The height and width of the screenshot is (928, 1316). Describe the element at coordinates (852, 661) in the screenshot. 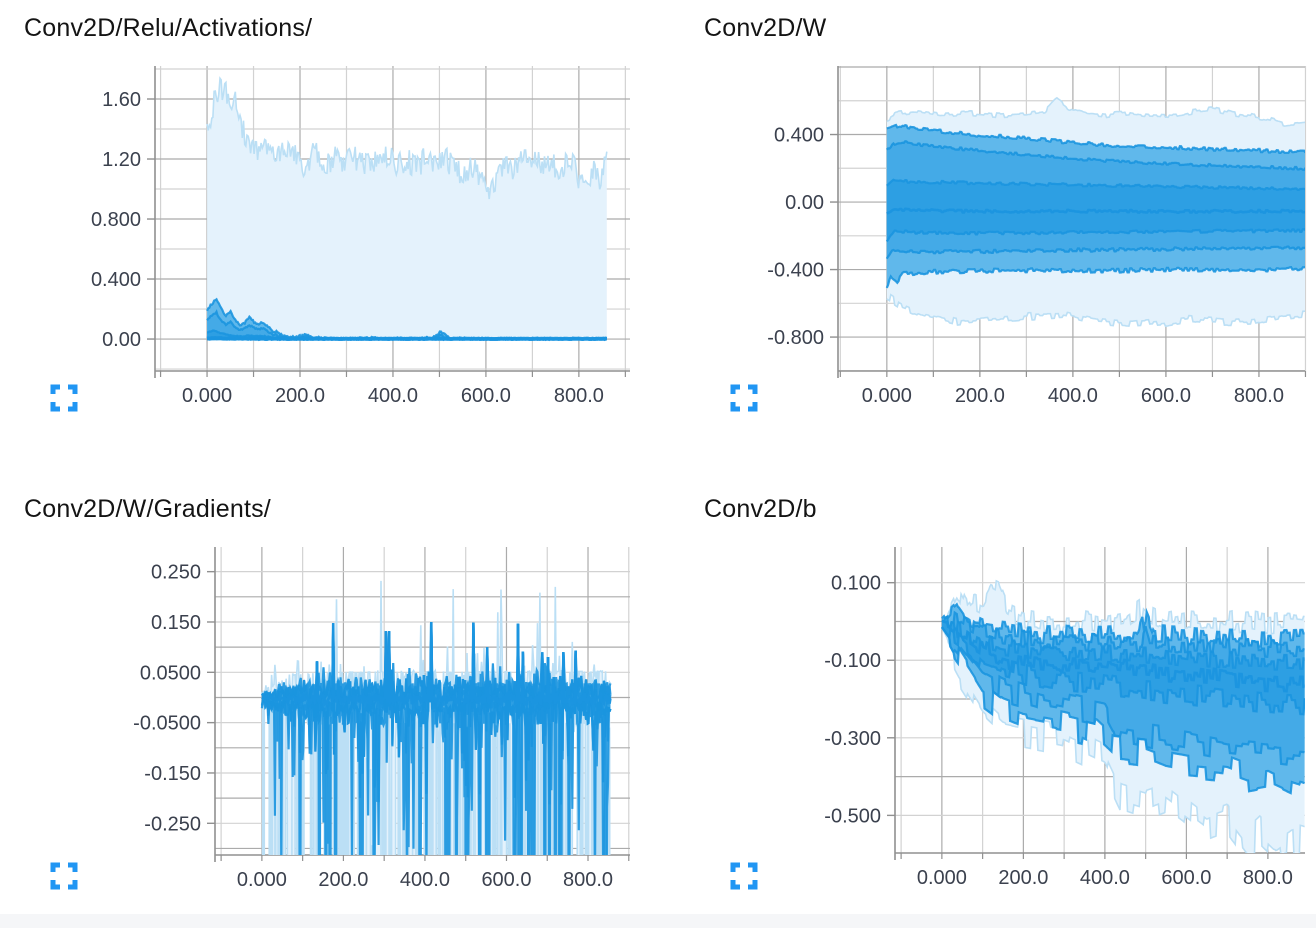

I see `y-tick-label: -0.100` at that location.